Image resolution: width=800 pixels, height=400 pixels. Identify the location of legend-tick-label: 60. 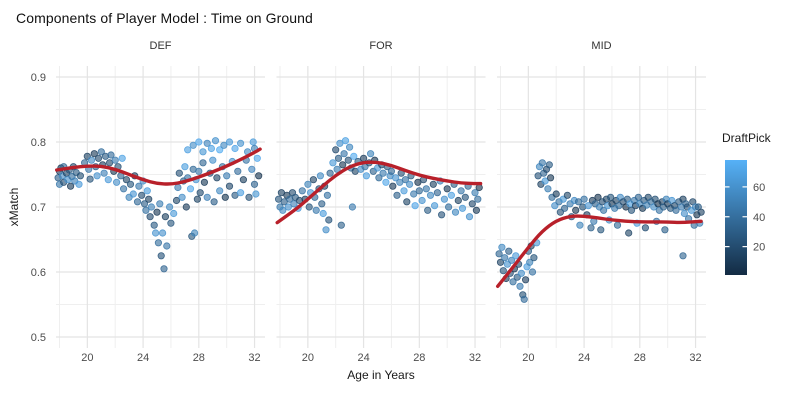
(759, 188).